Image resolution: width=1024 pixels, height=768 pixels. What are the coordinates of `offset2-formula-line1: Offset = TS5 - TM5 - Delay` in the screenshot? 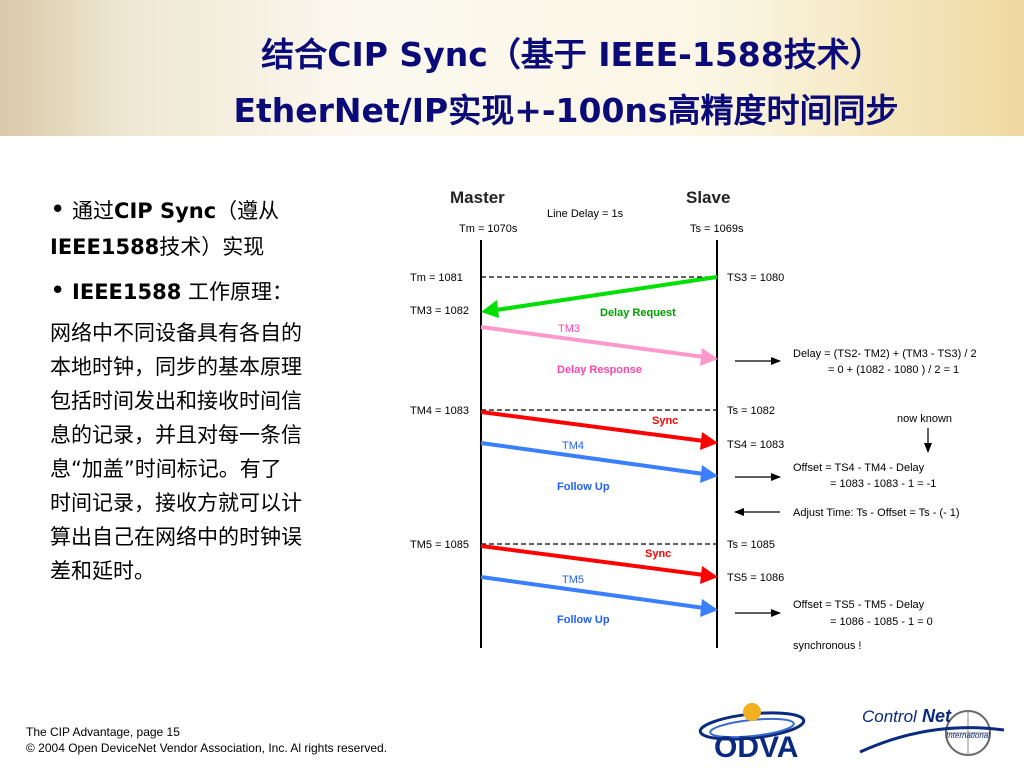 It's located at (859, 605).